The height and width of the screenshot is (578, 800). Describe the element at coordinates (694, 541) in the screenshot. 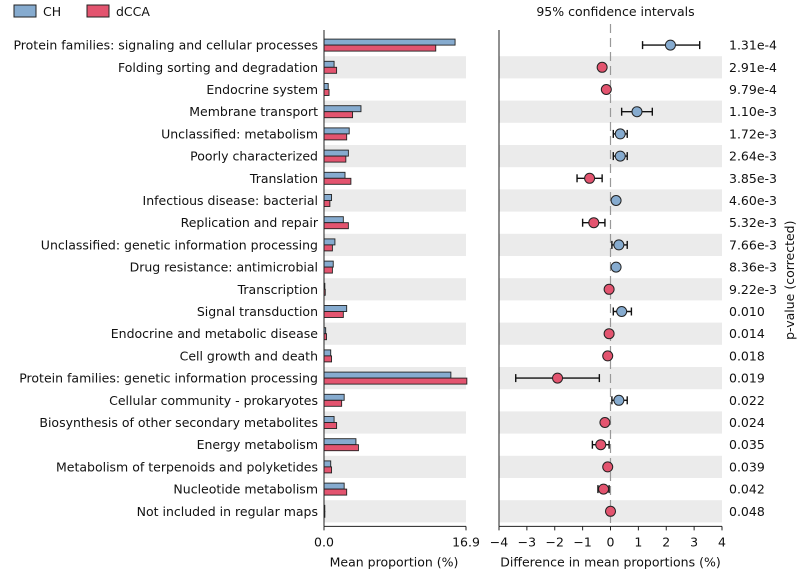

I see `ci-x-tick-label: 3` at that location.